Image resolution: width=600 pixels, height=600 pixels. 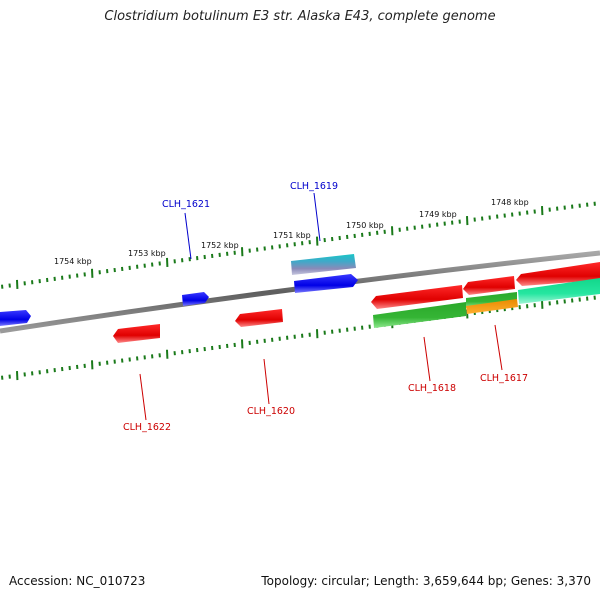 What do you see at coordinates (73, 261) in the screenshot?
I see `tick-label: 1754 kbp` at bounding box center [73, 261].